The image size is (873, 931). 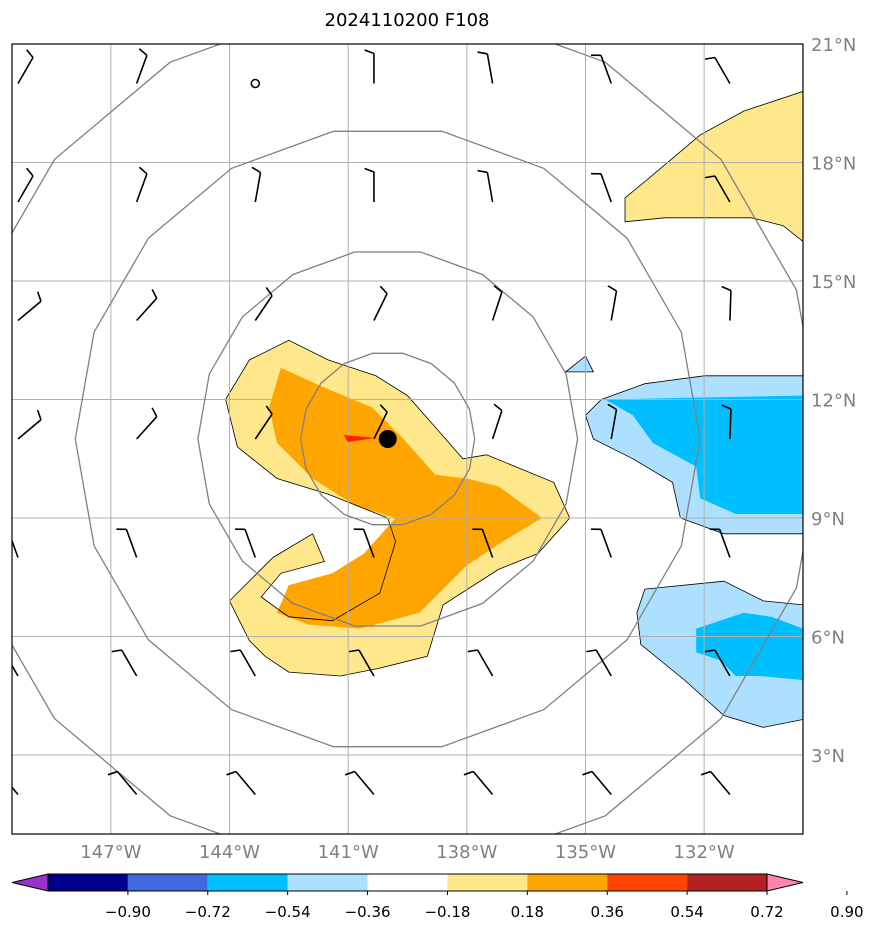 I want to click on colorbar-tick-label: −0.18, so click(x=447, y=912).